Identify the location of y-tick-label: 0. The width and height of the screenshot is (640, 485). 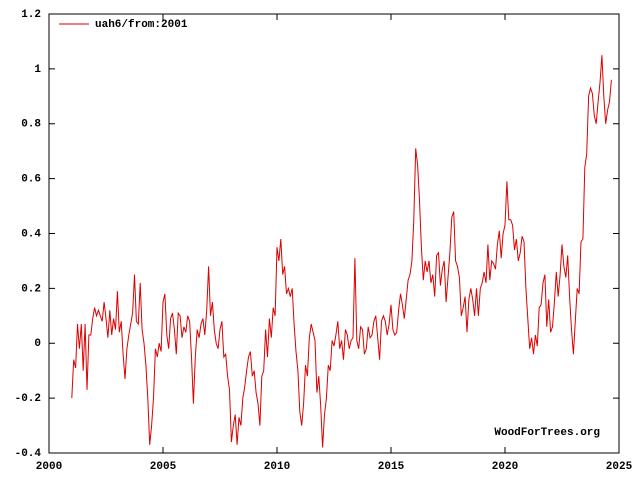
(37, 344).